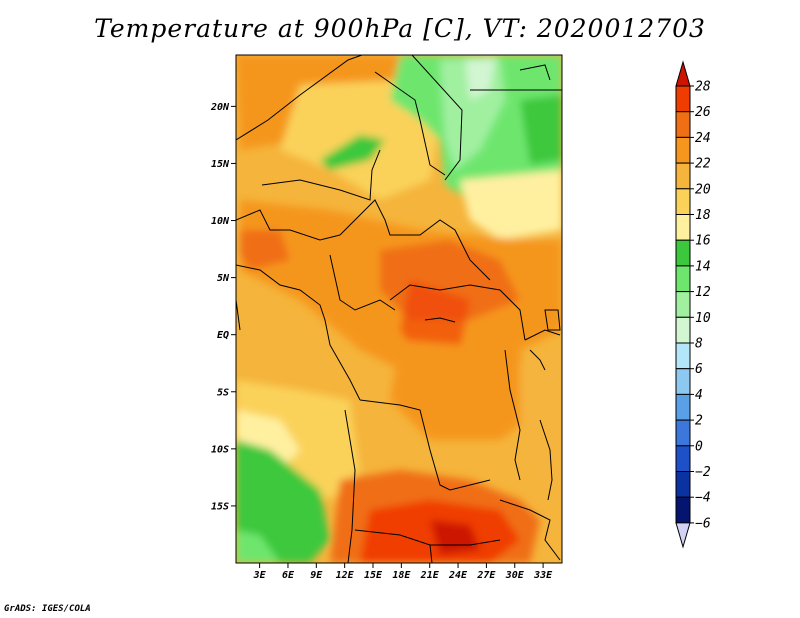 This screenshot has width=800, height=618. Describe the element at coordinates (699, 395) in the screenshot. I see `colorbar-label: 4` at that location.